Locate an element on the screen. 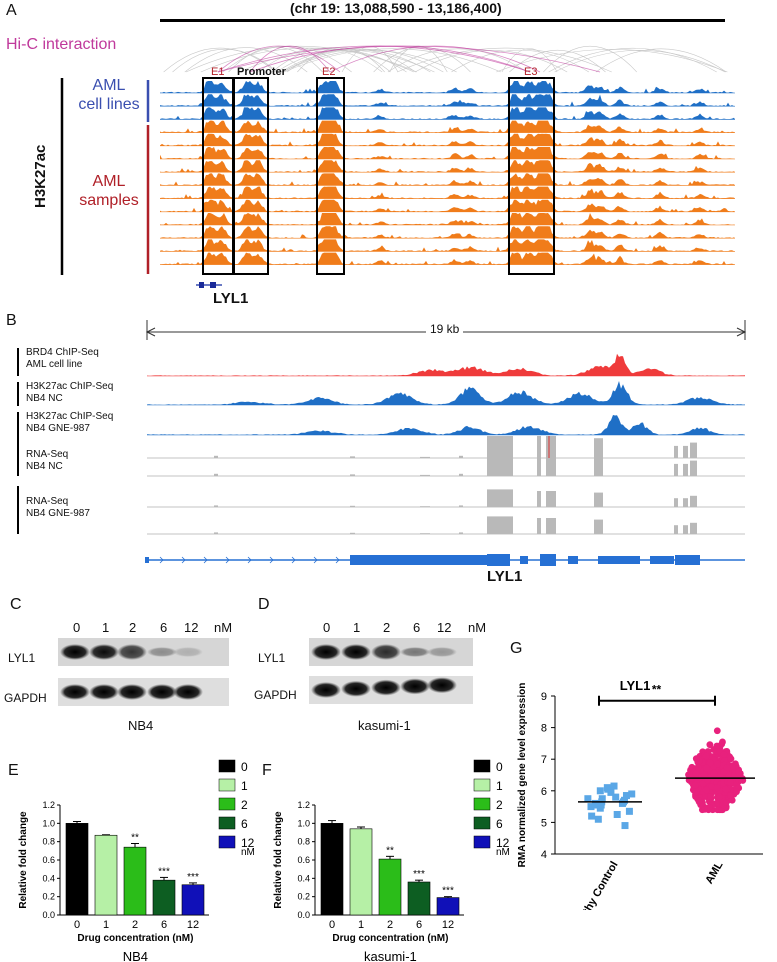 Image resolution: width=777 pixels, height=962 pixels. chart-caption: kasumi-1 is located at coordinates (390, 955).